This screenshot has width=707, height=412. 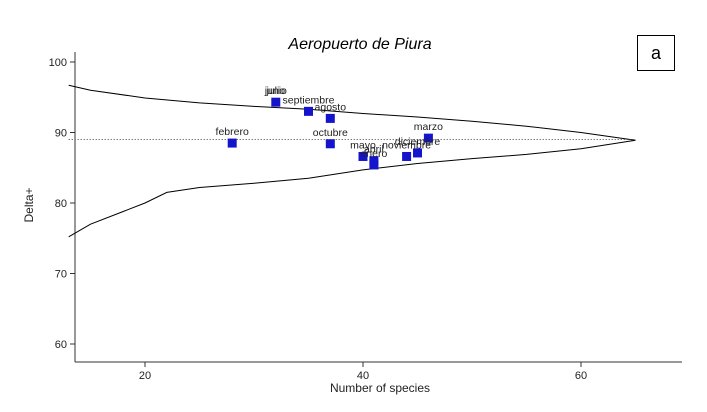 What do you see at coordinates (360, 44) in the screenshot?
I see `chart-title: Aeropuerto de Piura` at bounding box center [360, 44].